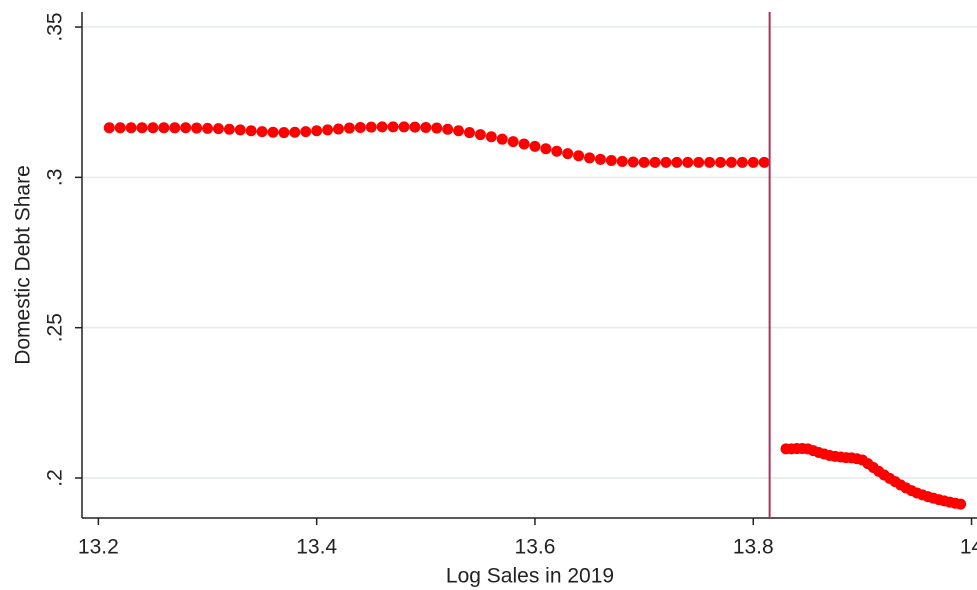 This screenshot has width=977, height=590. I want to click on y-tick-label: .3, so click(55, 178).